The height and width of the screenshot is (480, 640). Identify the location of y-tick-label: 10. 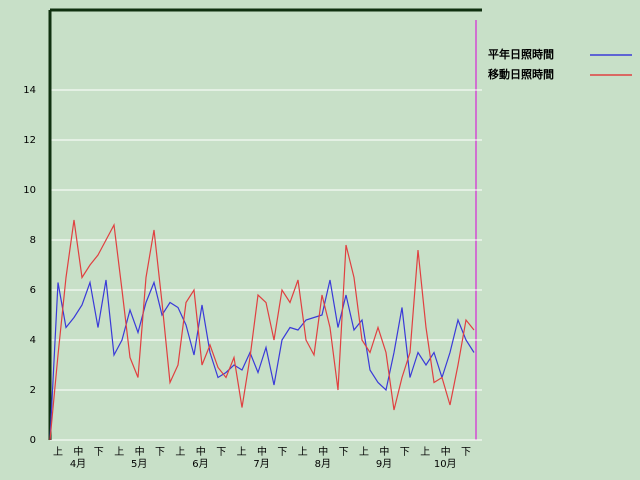
(29, 190).